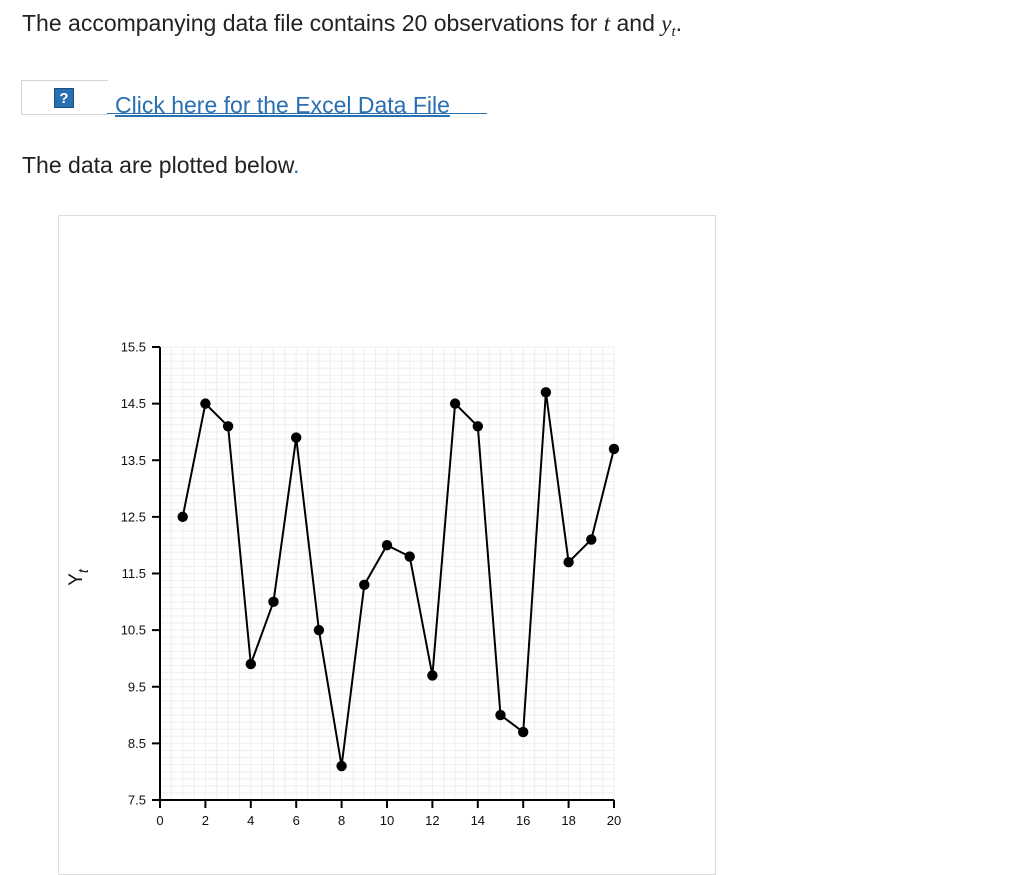 The height and width of the screenshot is (875, 1024). I want to click on x-tick-label: 20, so click(614, 820).